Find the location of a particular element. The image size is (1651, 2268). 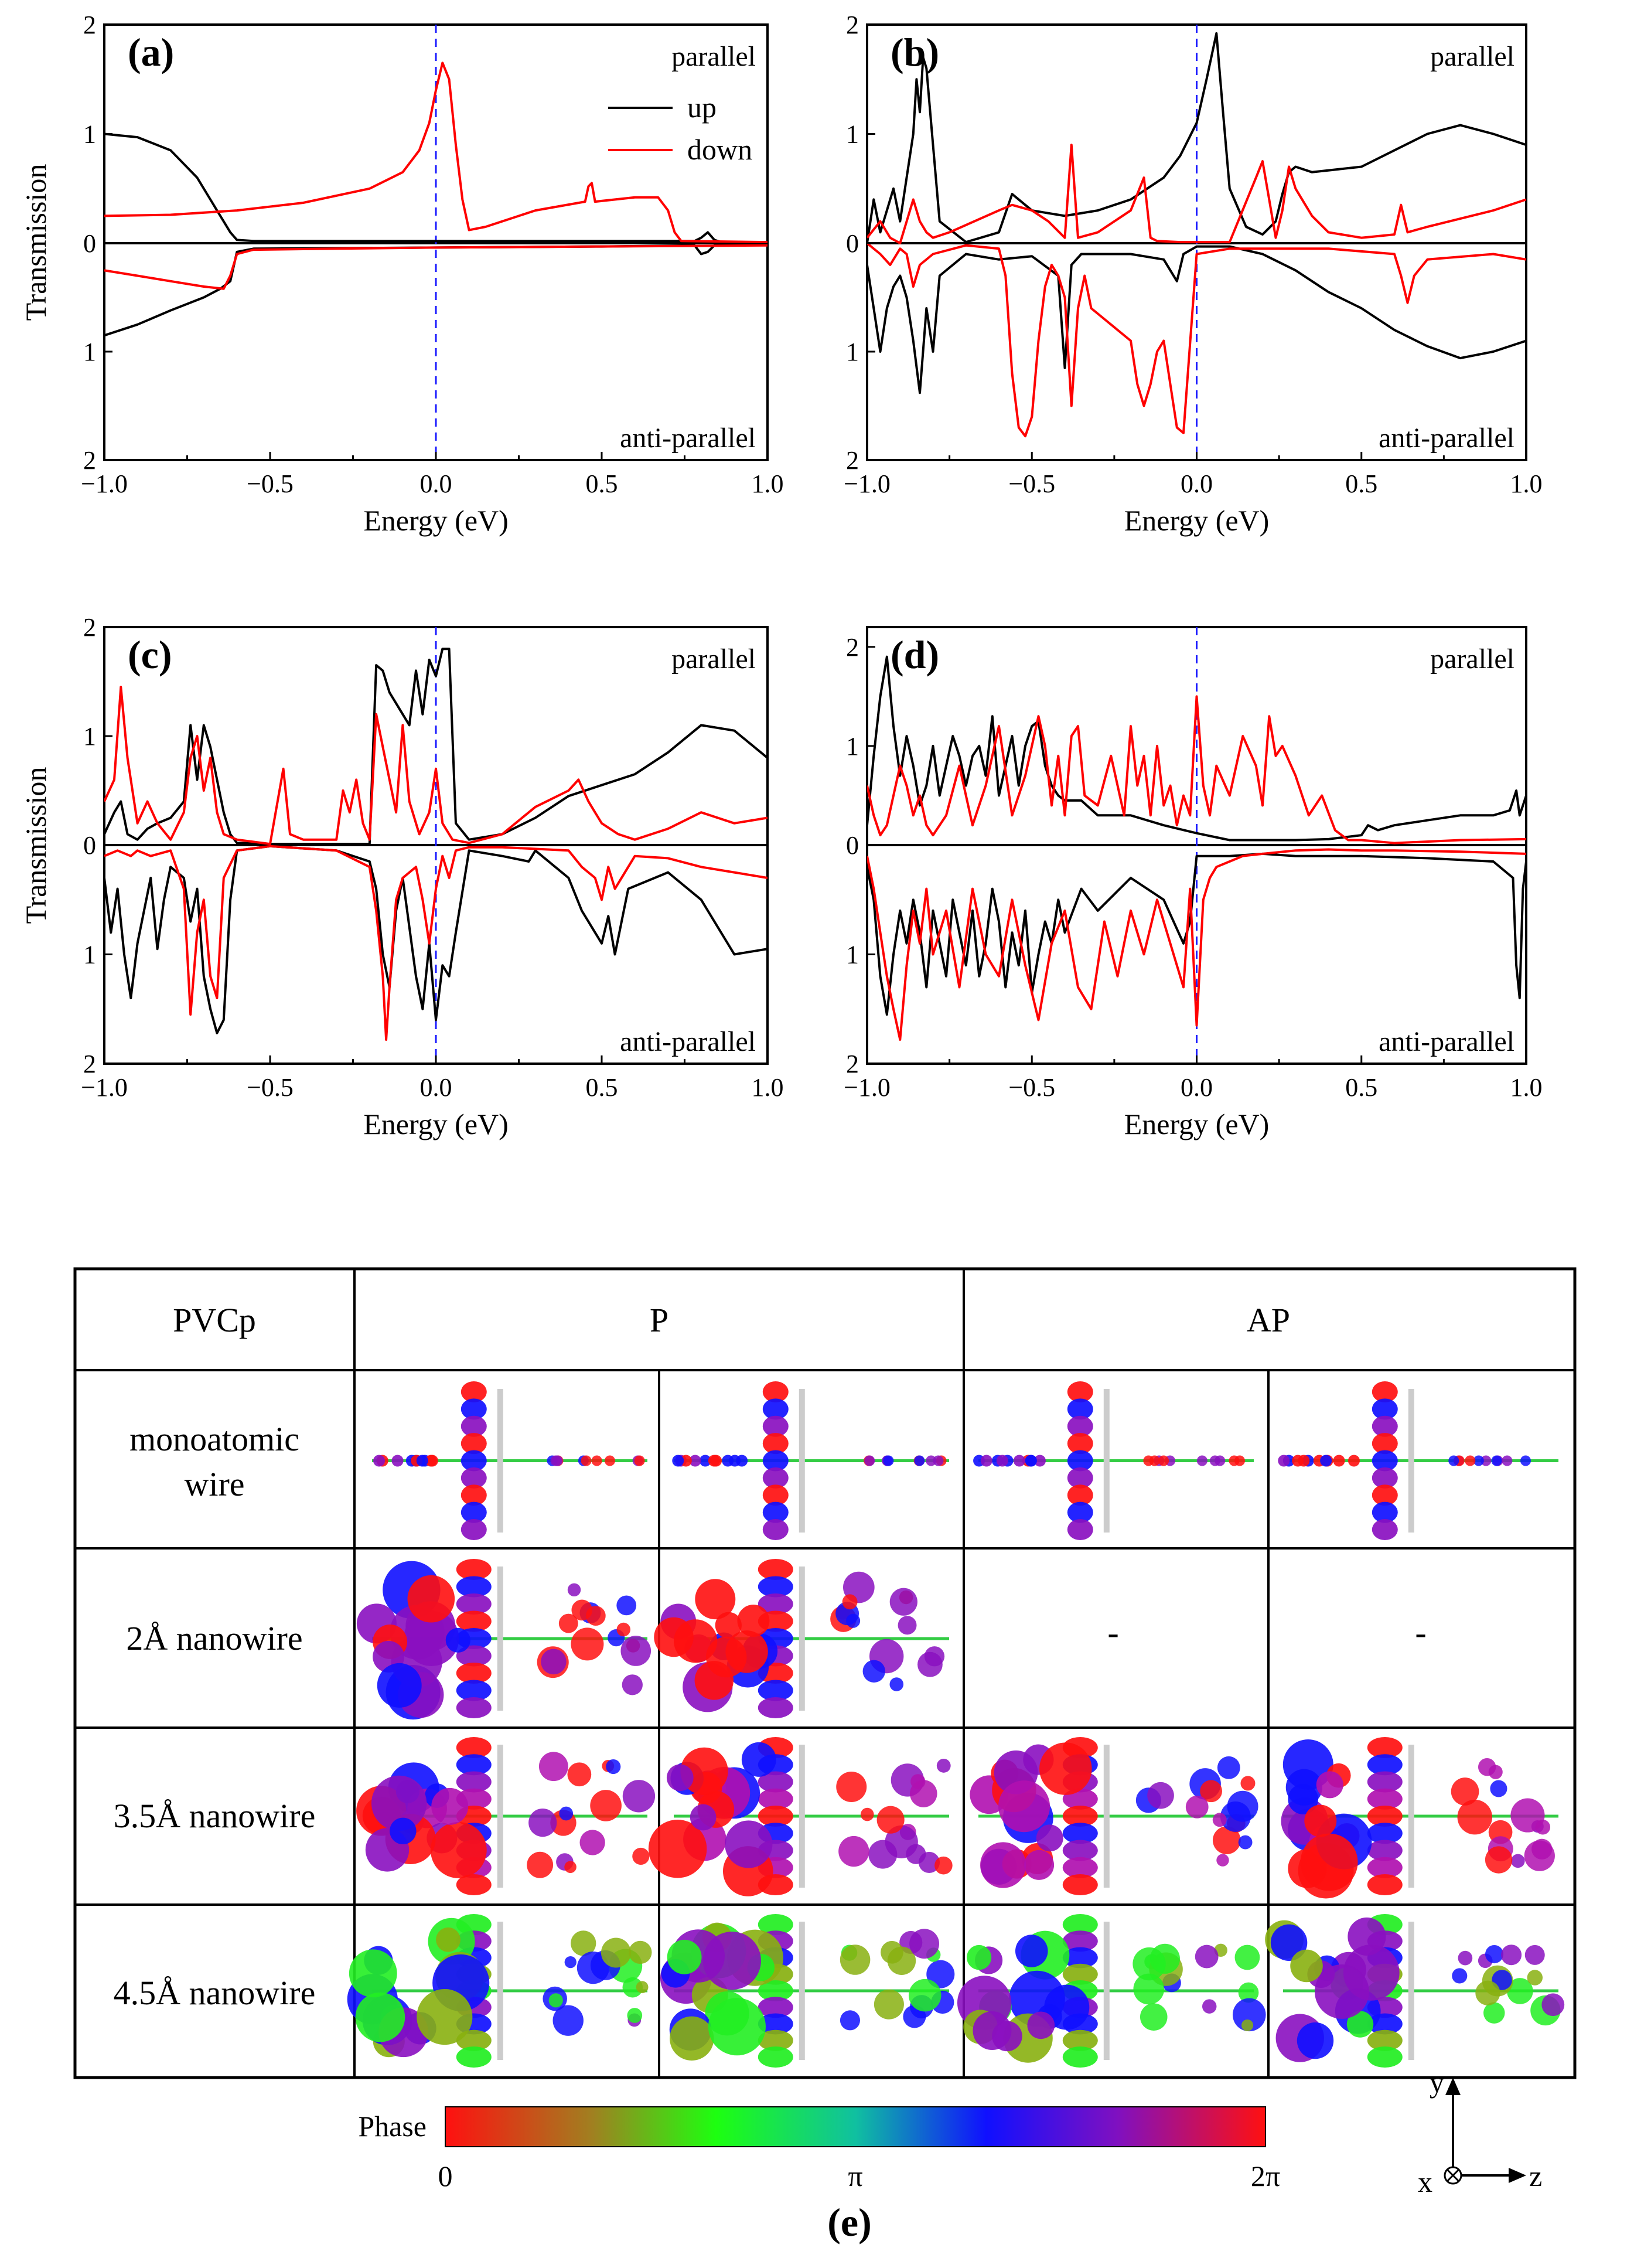

series-line-down-anti-parallel is located at coordinates (435, 942).